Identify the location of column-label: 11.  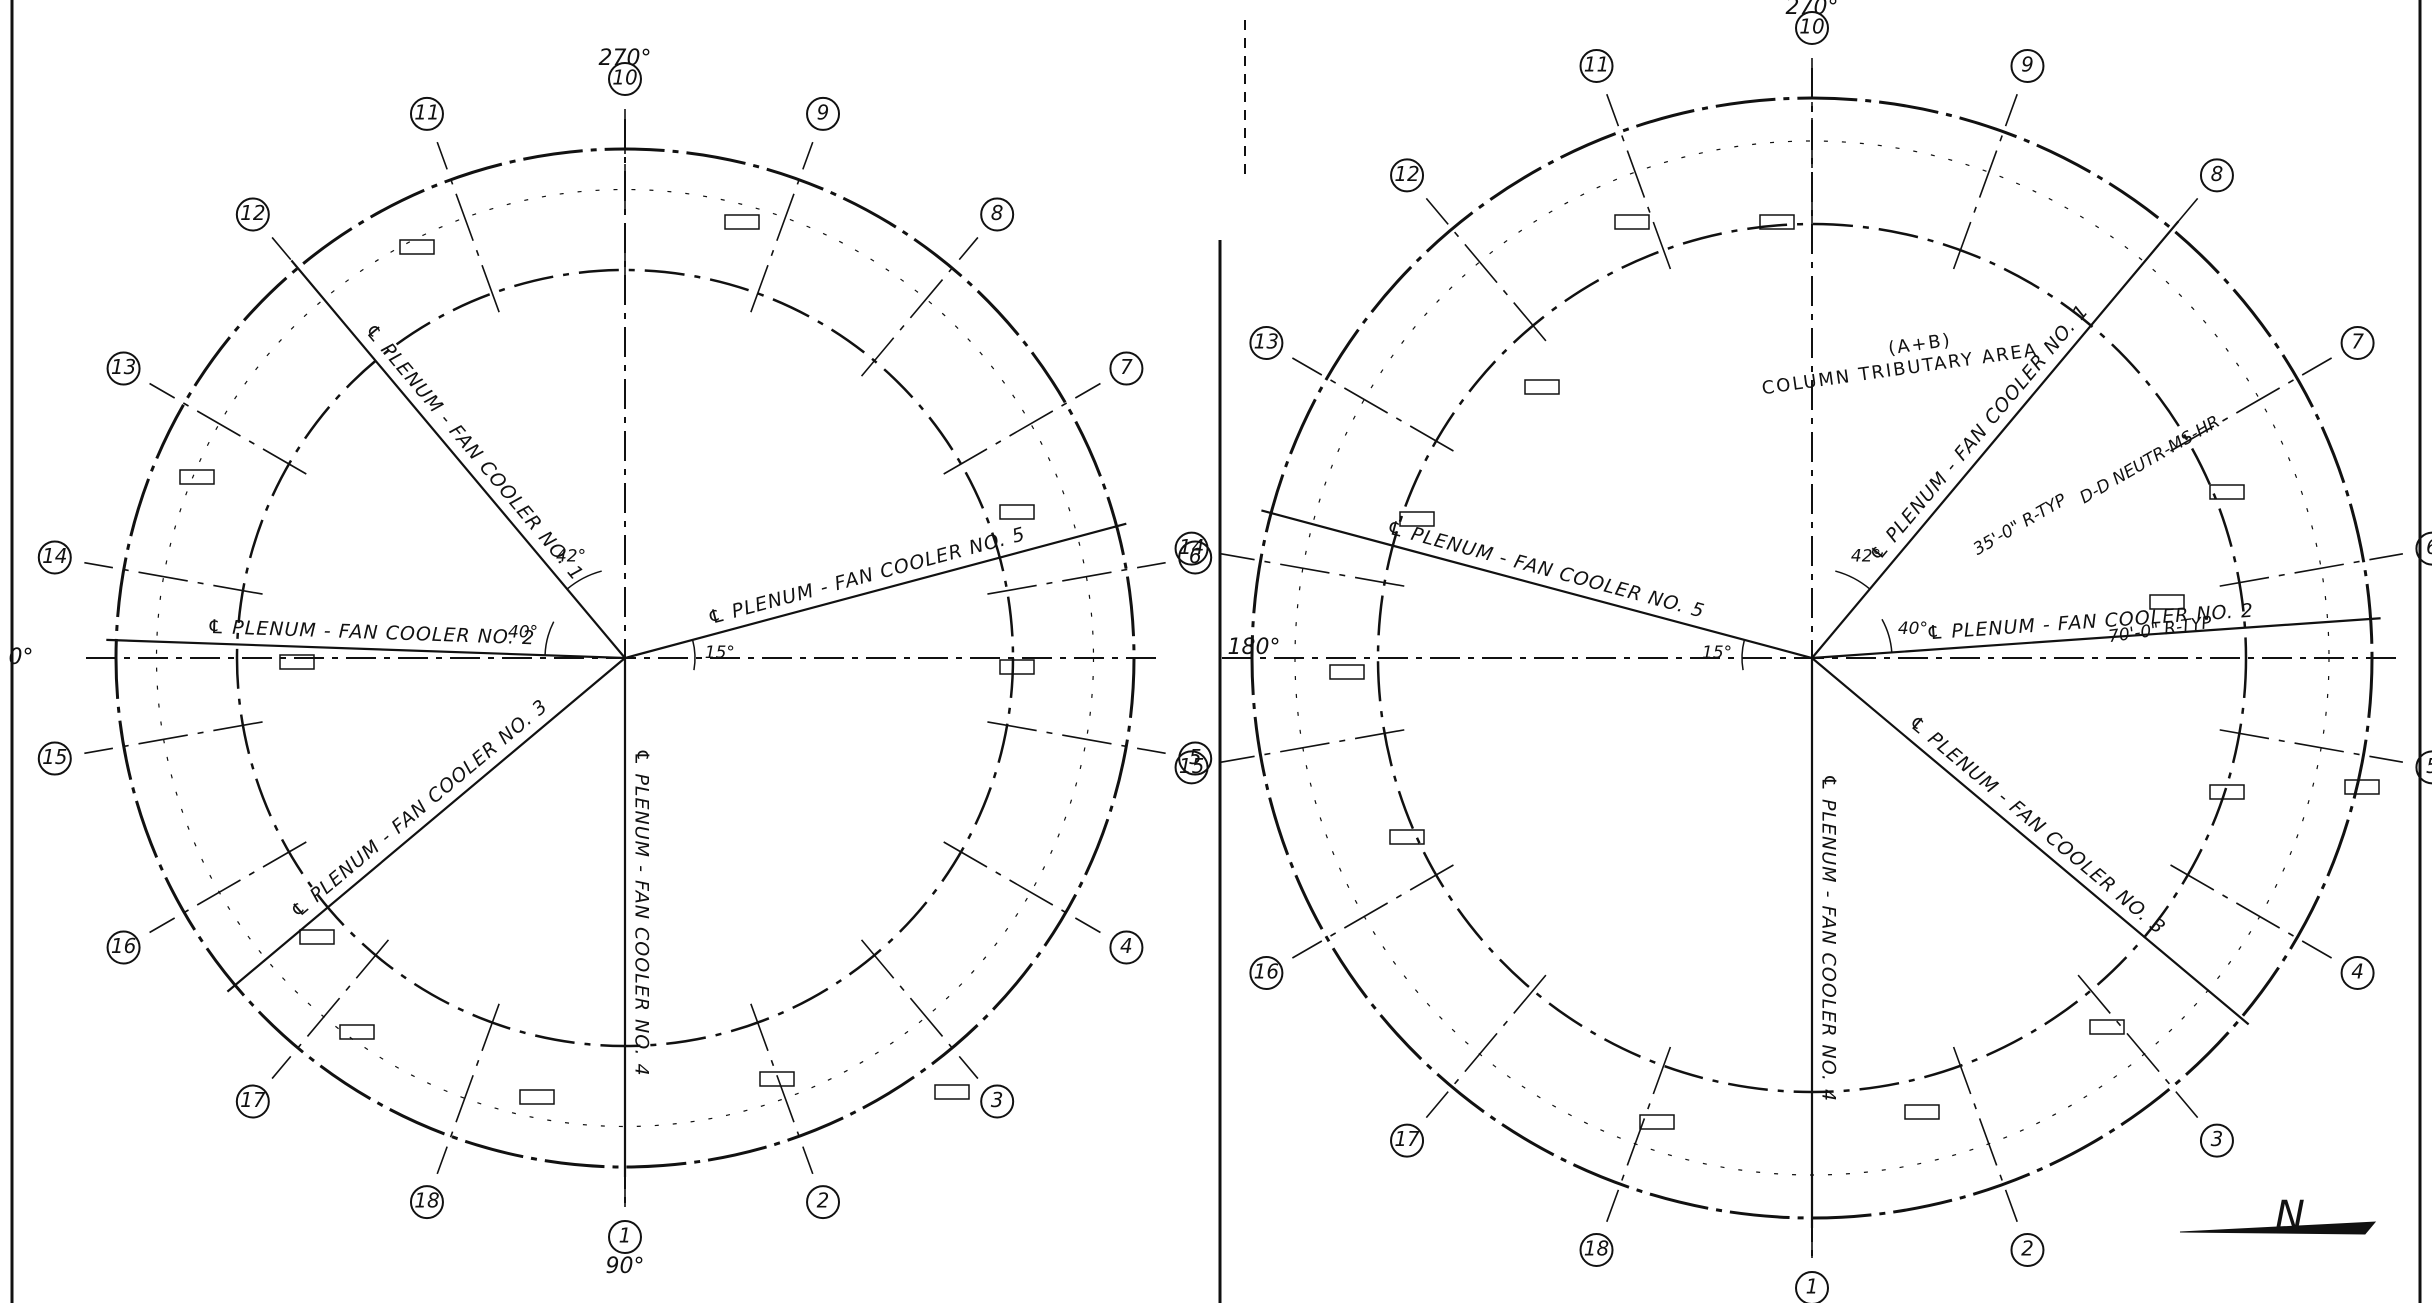
(1596, 64).